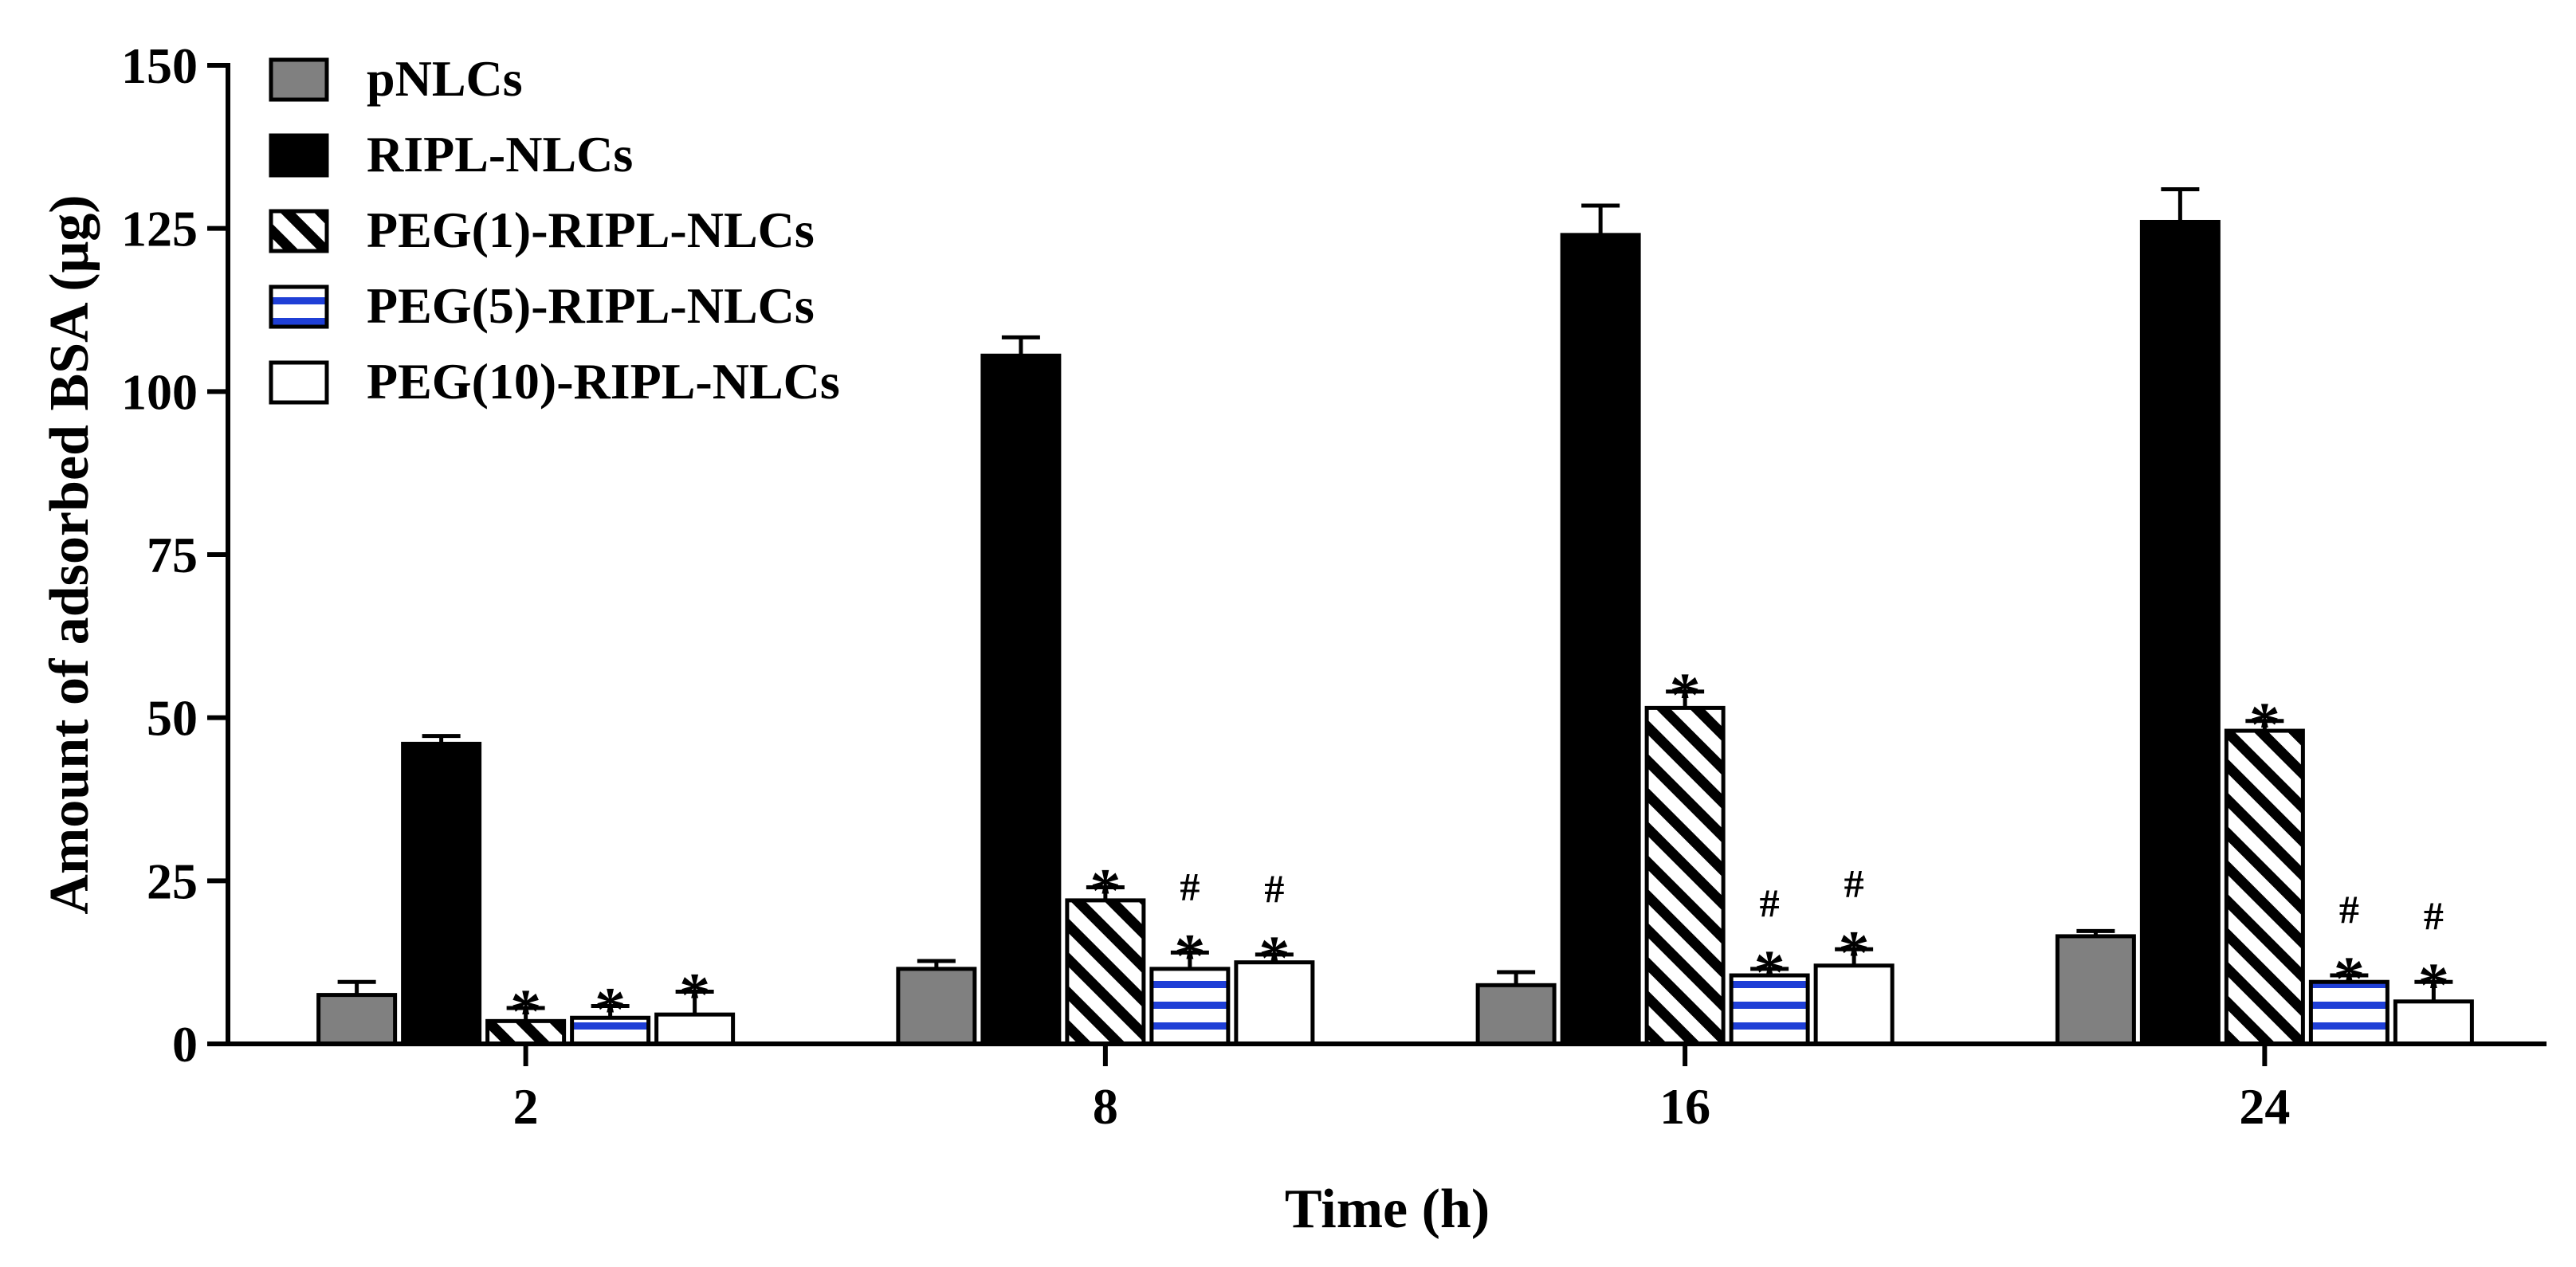  What do you see at coordinates (591, 230) in the screenshot?
I see `legend-label: PEG(1)-RIPL-NLCs` at bounding box center [591, 230].